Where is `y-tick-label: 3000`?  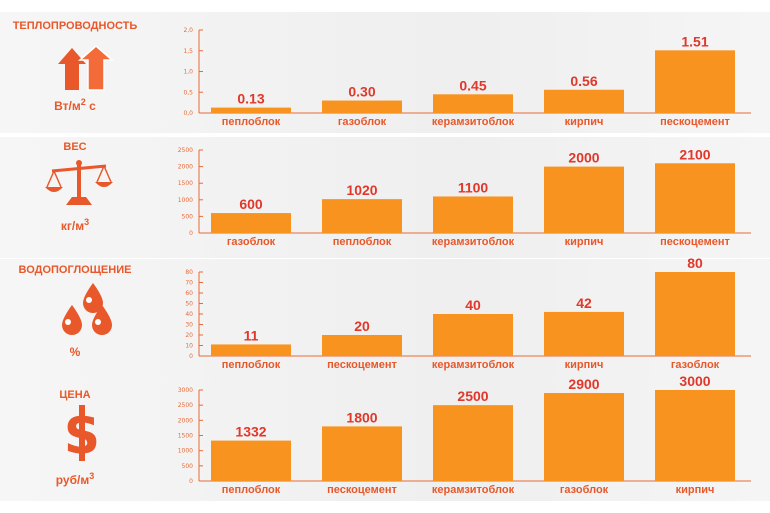
y-tick-label: 3000 is located at coordinates (185, 390).